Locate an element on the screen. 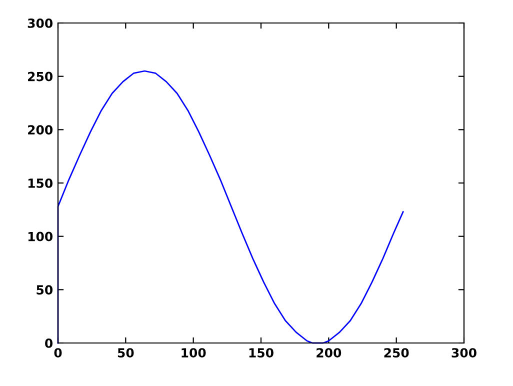 The height and width of the screenshot is (386, 513). y-tick-label: 50 is located at coordinates (44, 290).